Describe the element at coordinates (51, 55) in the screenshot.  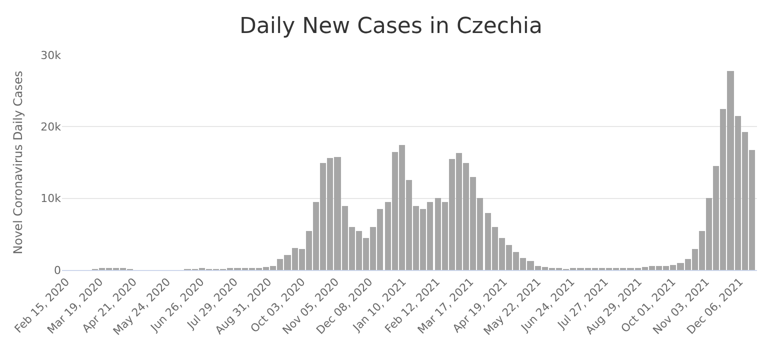
I see `y-tick-label: 30k` at that location.